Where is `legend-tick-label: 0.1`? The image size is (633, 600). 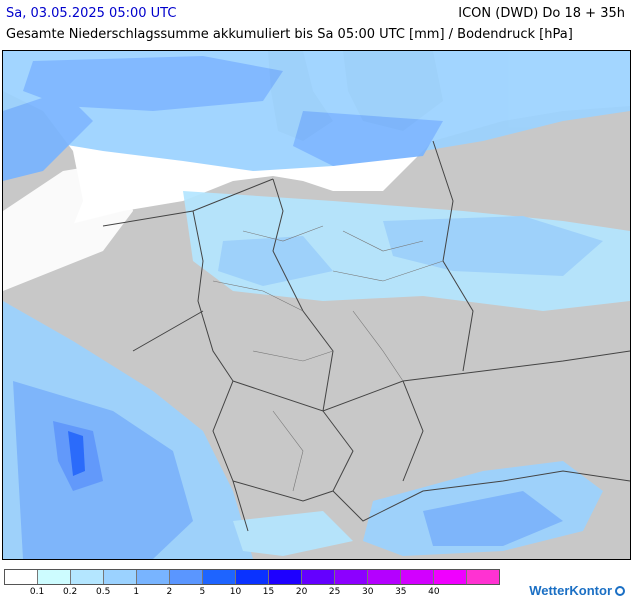 legend-tick-label: 0.1 is located at coordinates (37, 592).